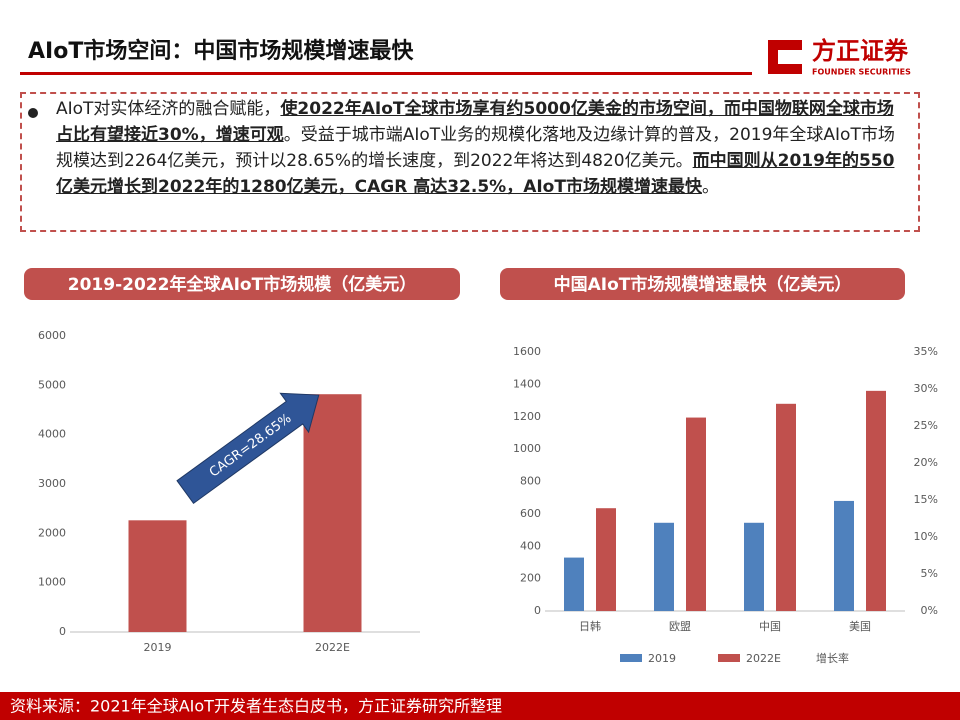 The image size is (960, 720). Describe the element at coordinates (221, 51) in the screenshot. I see `slide-title: AIoT市场空间：中国市场规模增速最快` at that location.